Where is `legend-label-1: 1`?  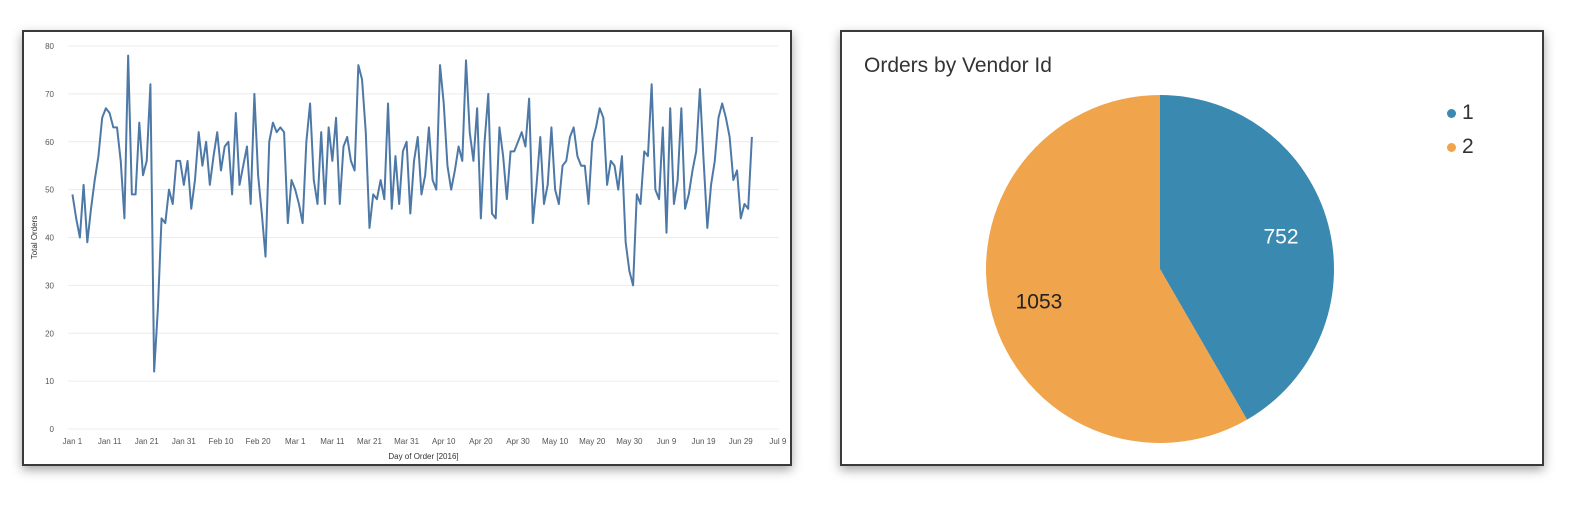 legend-label-1: 1 is located at coordinates (1468, 112).